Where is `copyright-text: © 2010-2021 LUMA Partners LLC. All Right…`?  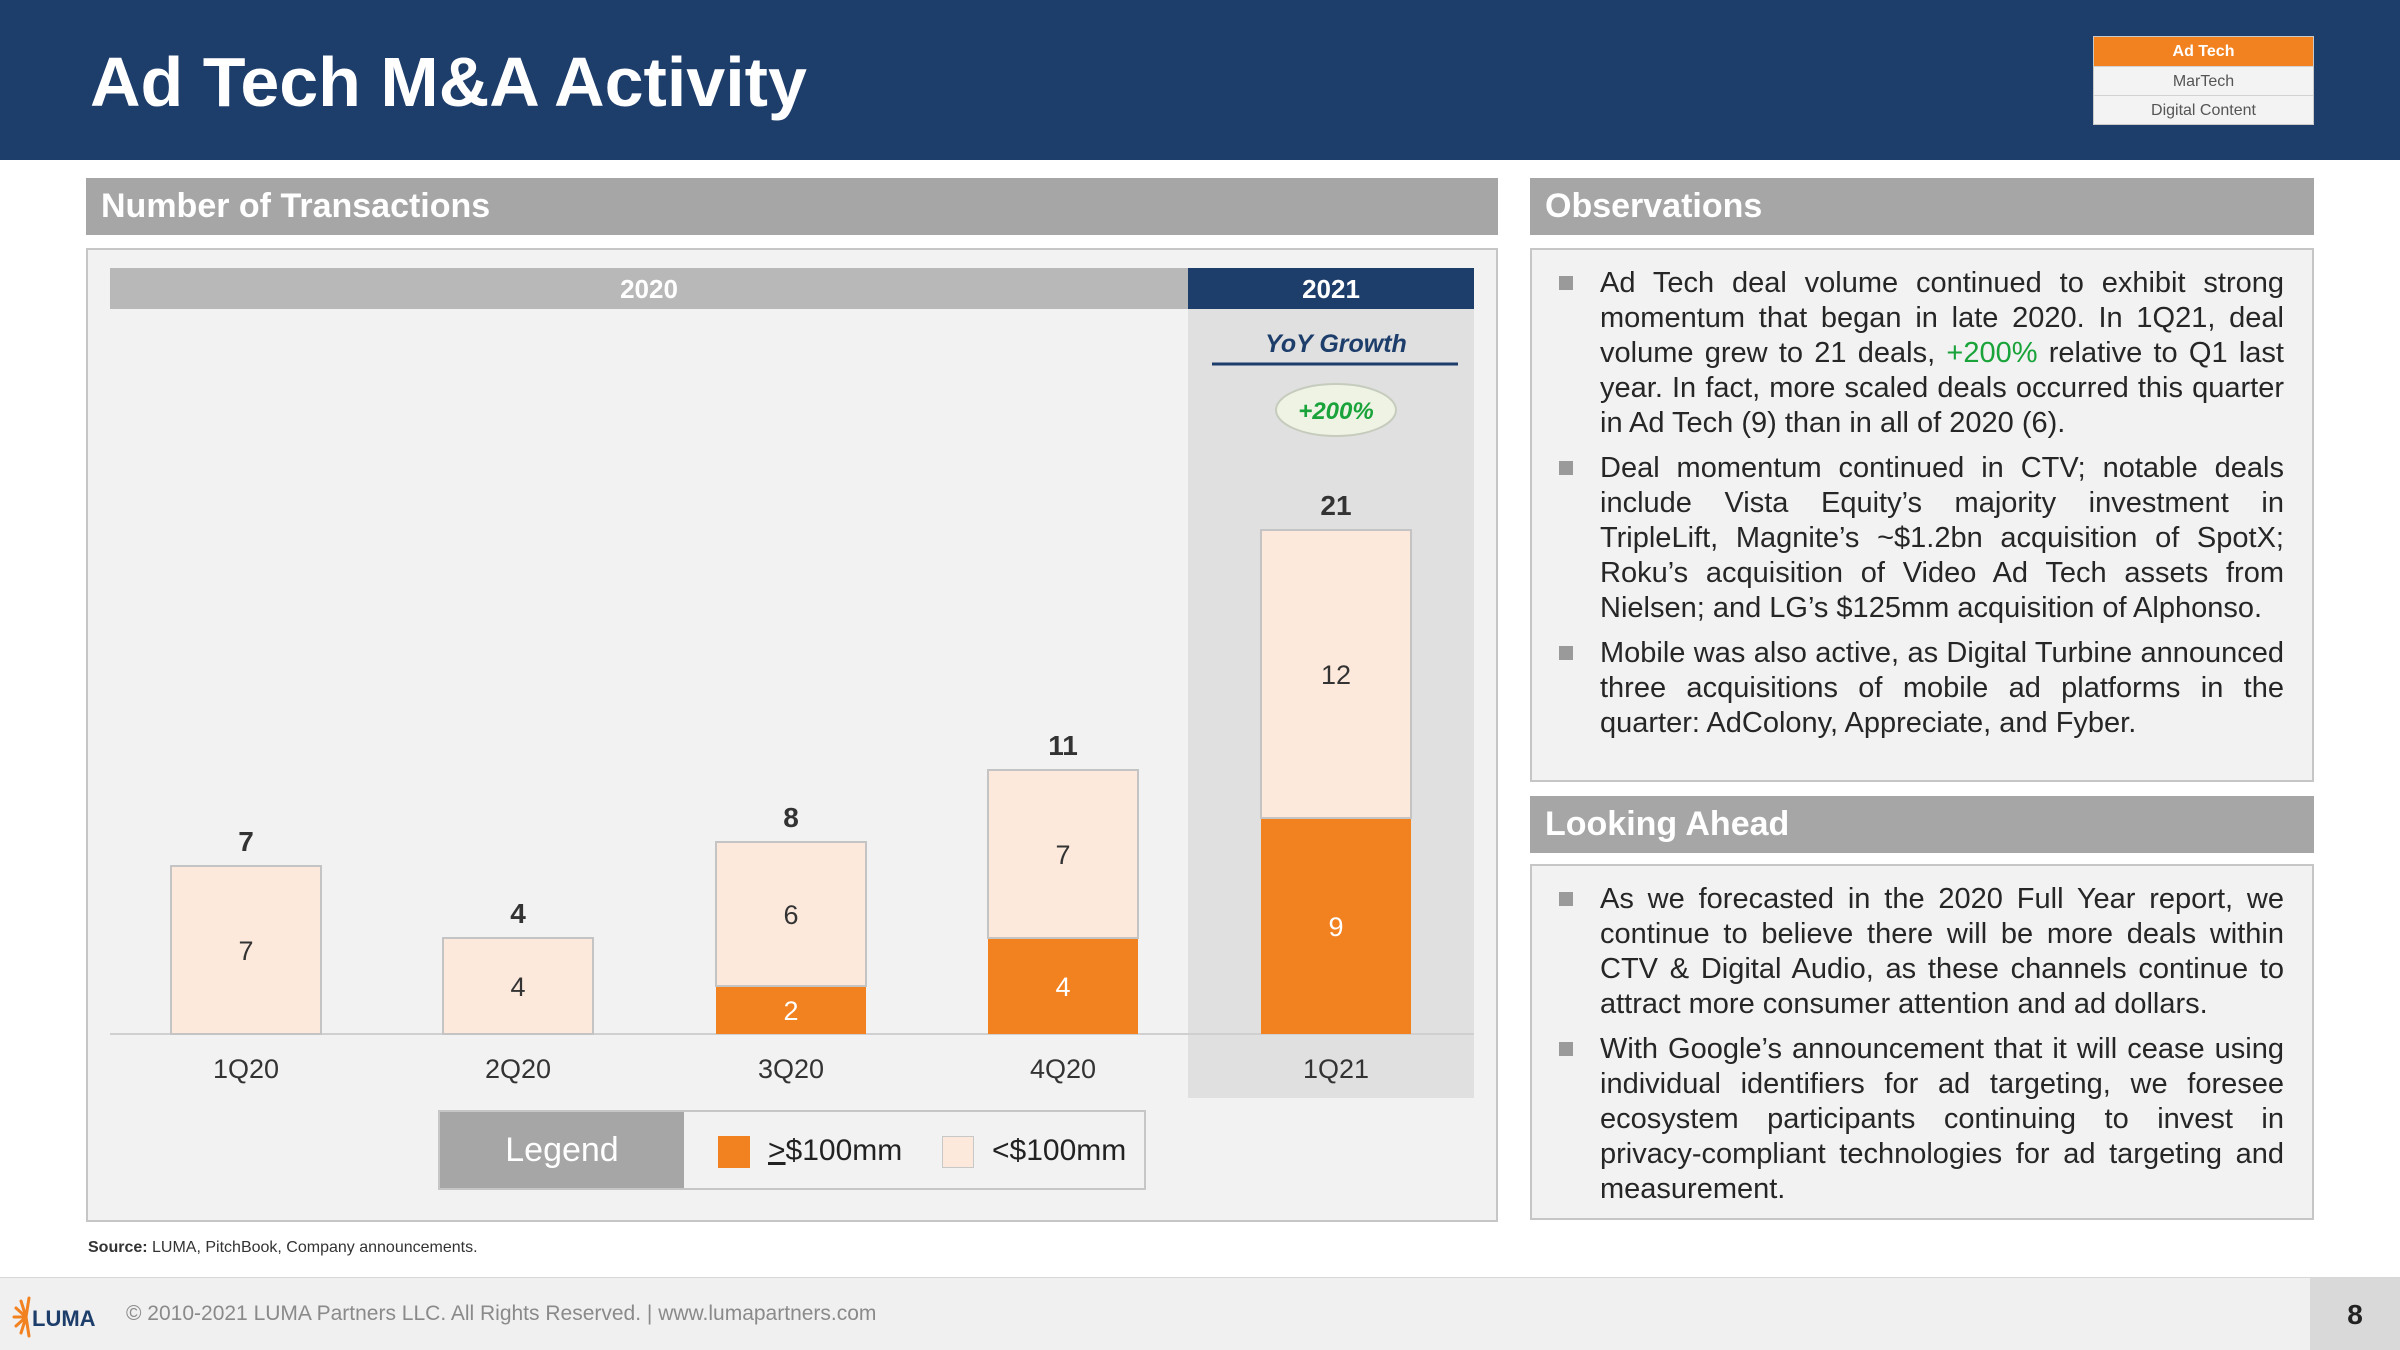 copyright-text: © 2010-2021 LUMA Partners LLC. All Right… is located at coordinates (501, 1313).